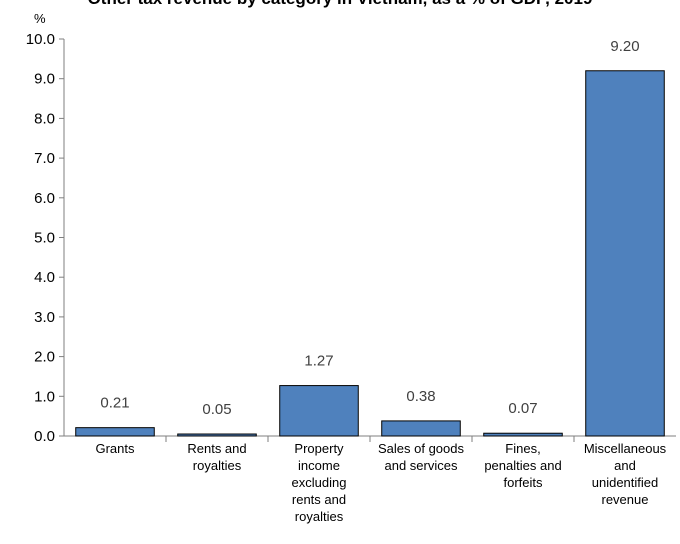  I want to click on category-label: Rents and royalties, so click(216, 457).